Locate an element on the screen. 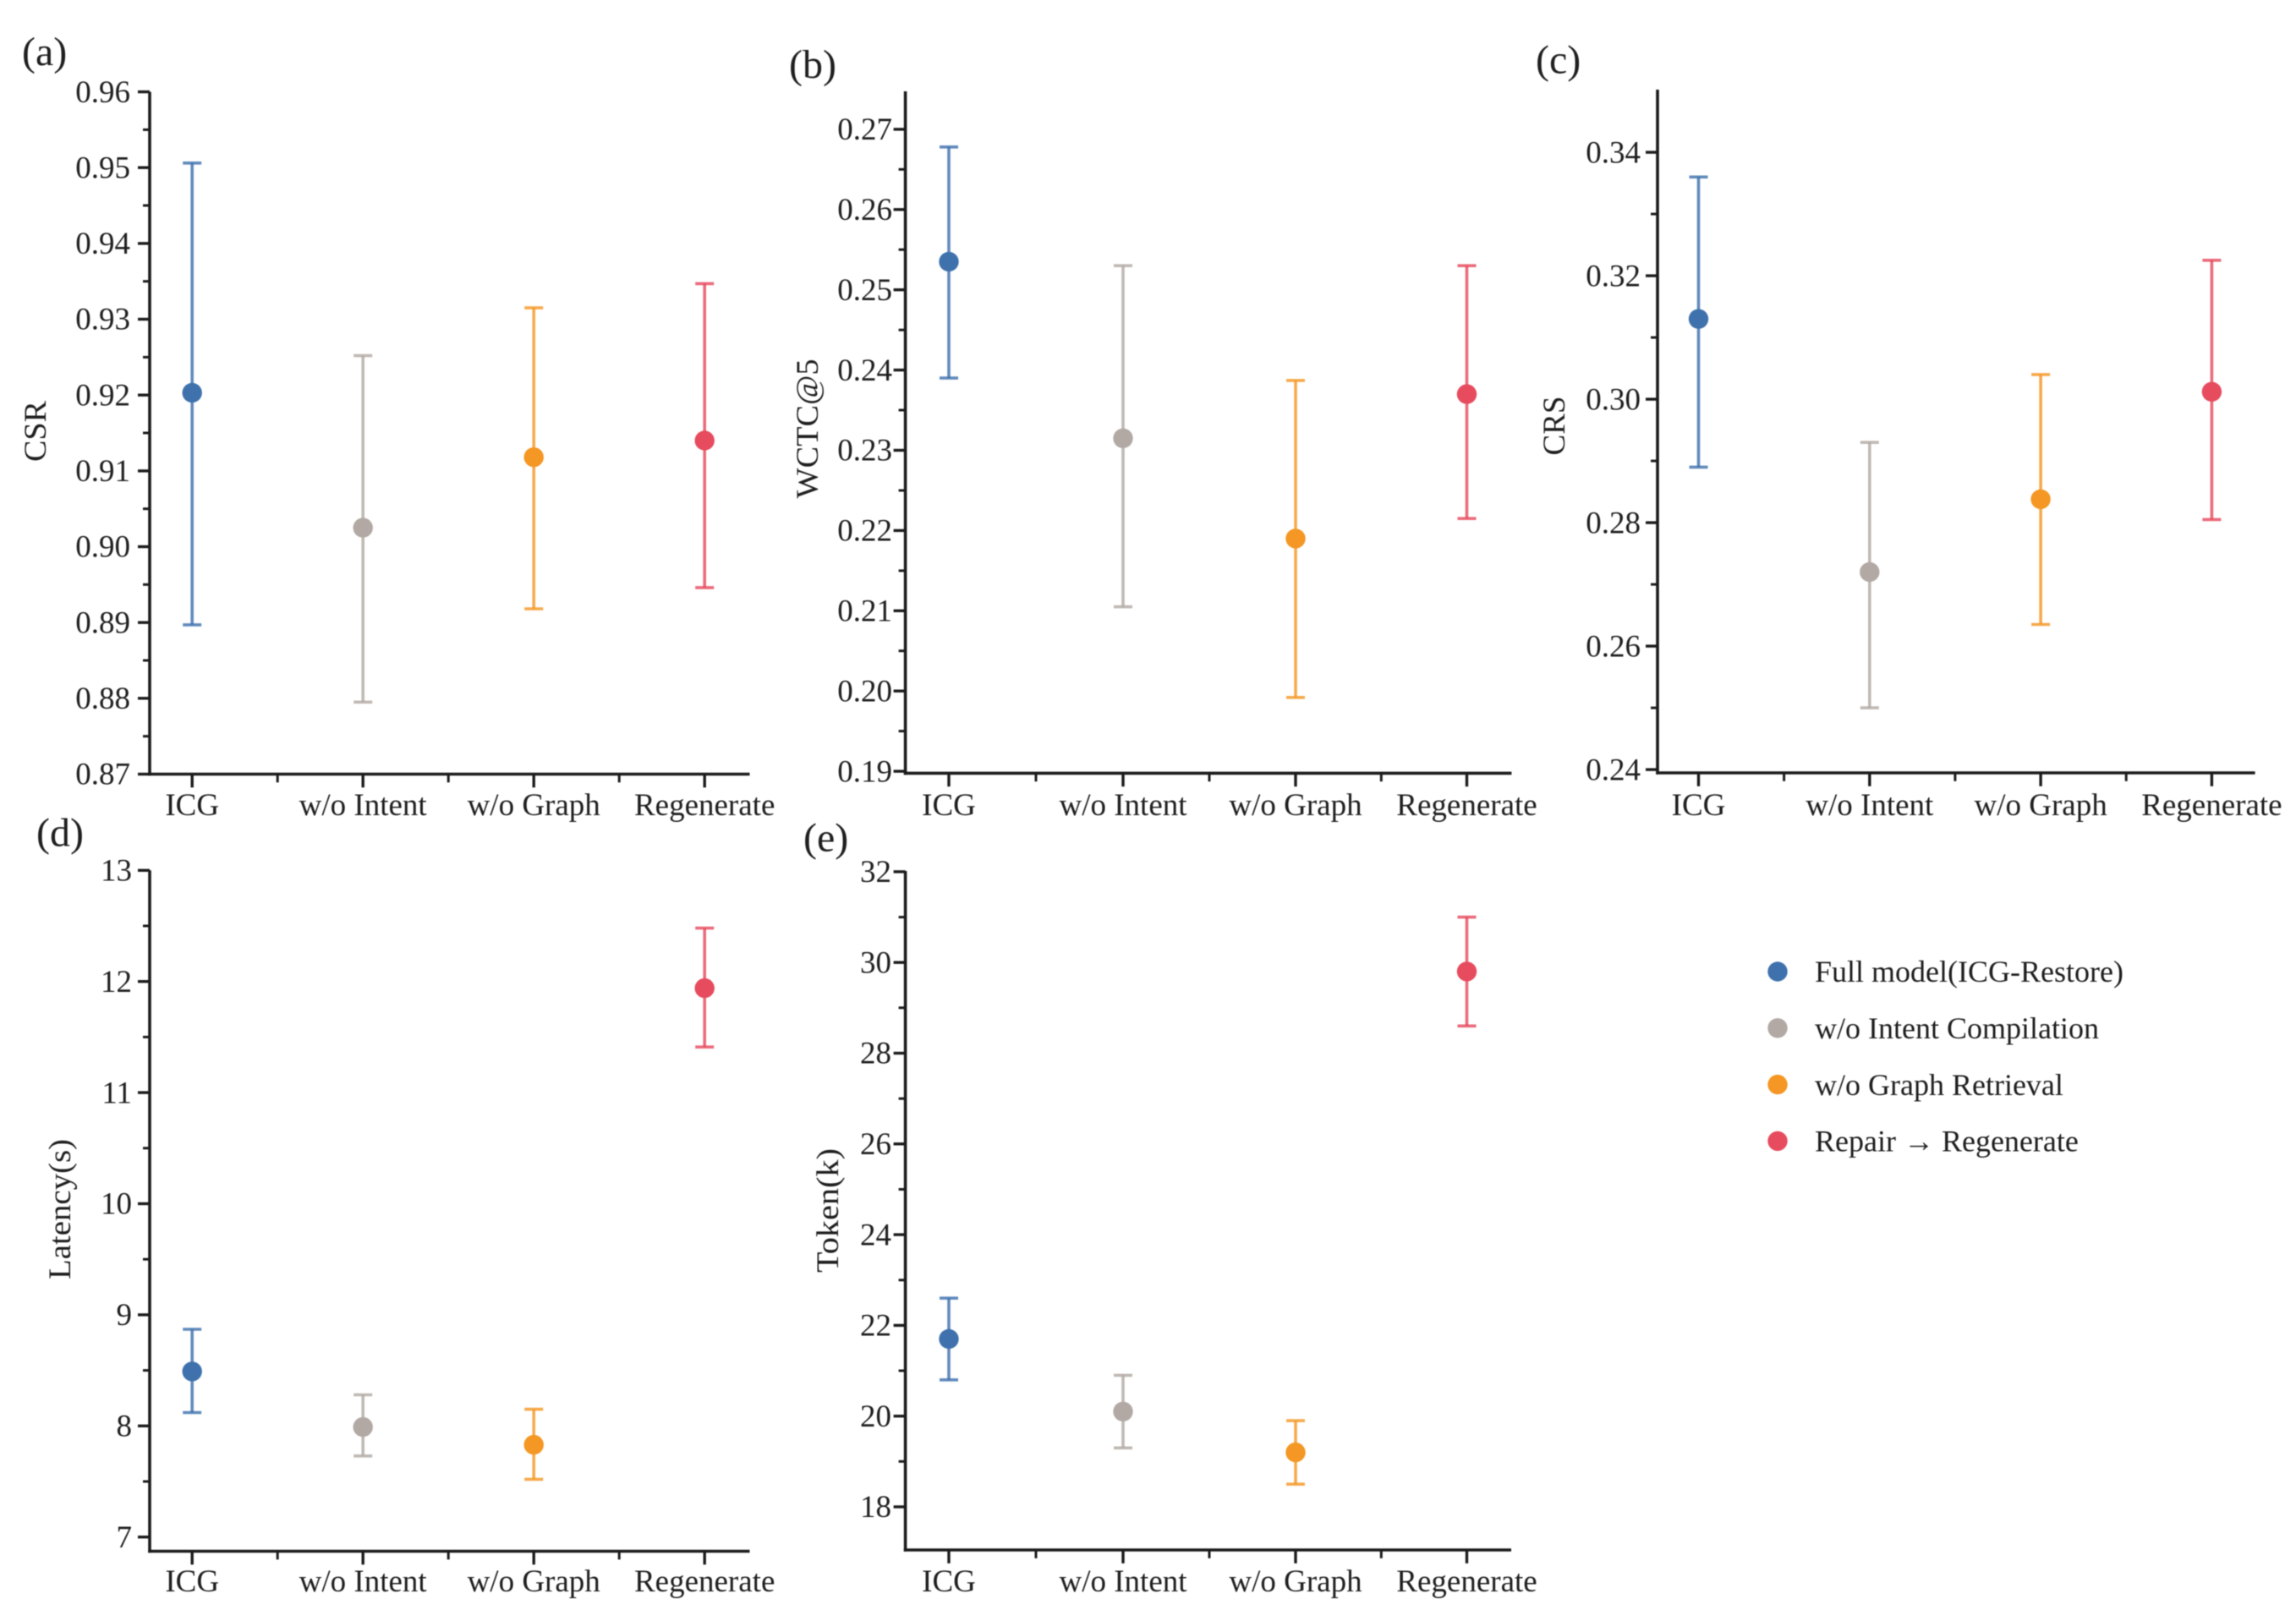 The width and height of the screenshot is (2296, 1621). svg-text: w/o Intent Compilation is located at coordinates (1957, 1028).